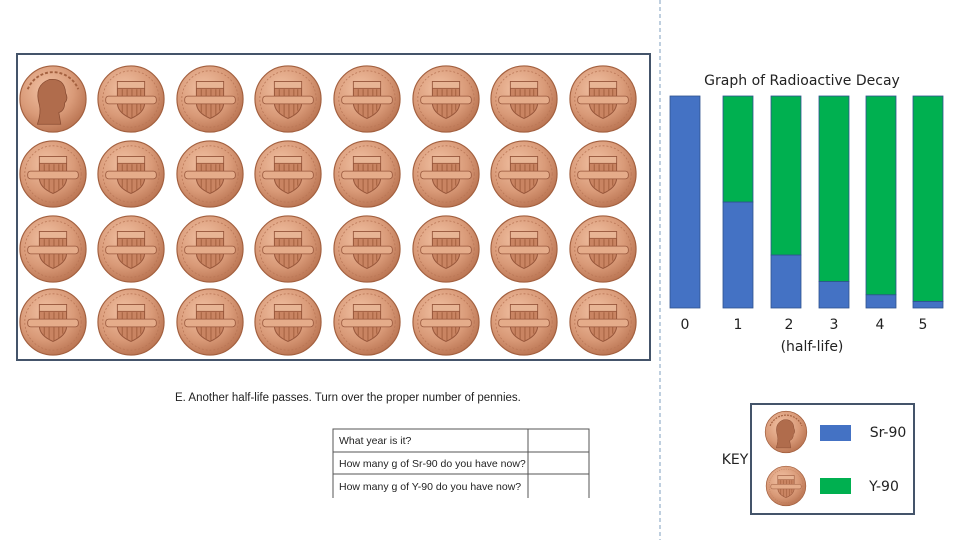  I want to click on legend-label: Y-90, so click(883, 487).